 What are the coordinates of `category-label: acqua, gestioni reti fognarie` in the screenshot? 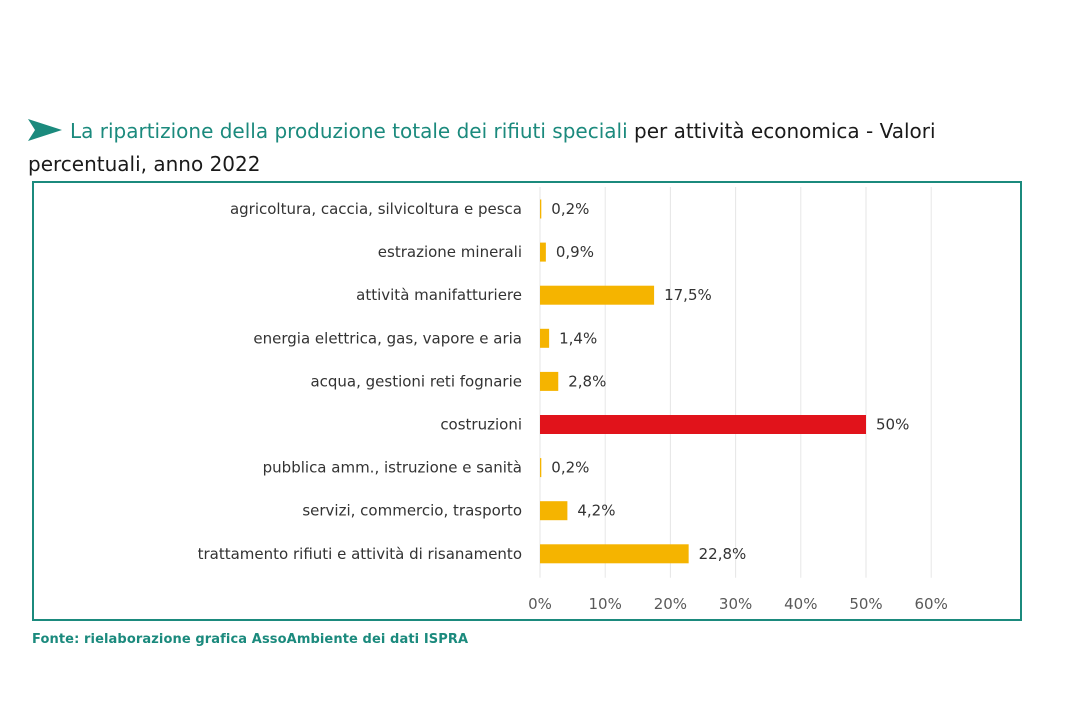 It's located at (416, 381).